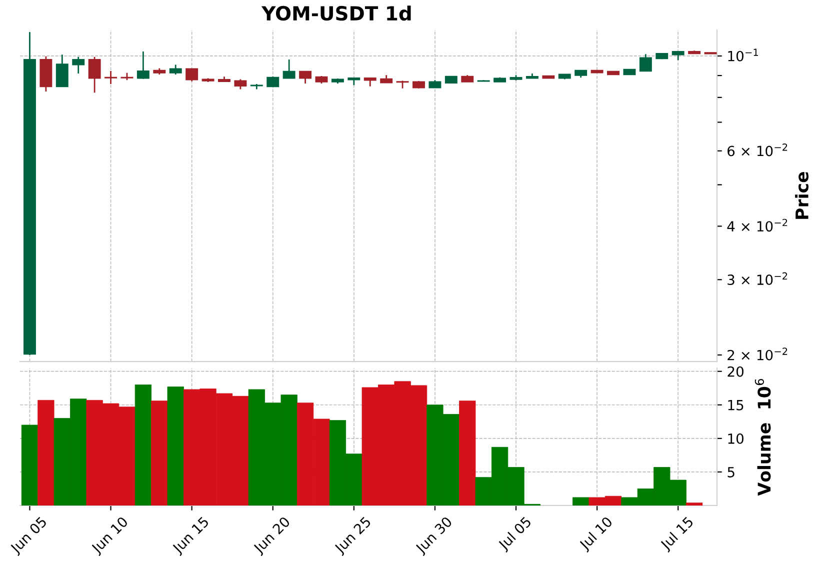 The height and width of the screenshot is (566, 817). I want to click on x-tick-label: Jun 15, so click(191, 536).